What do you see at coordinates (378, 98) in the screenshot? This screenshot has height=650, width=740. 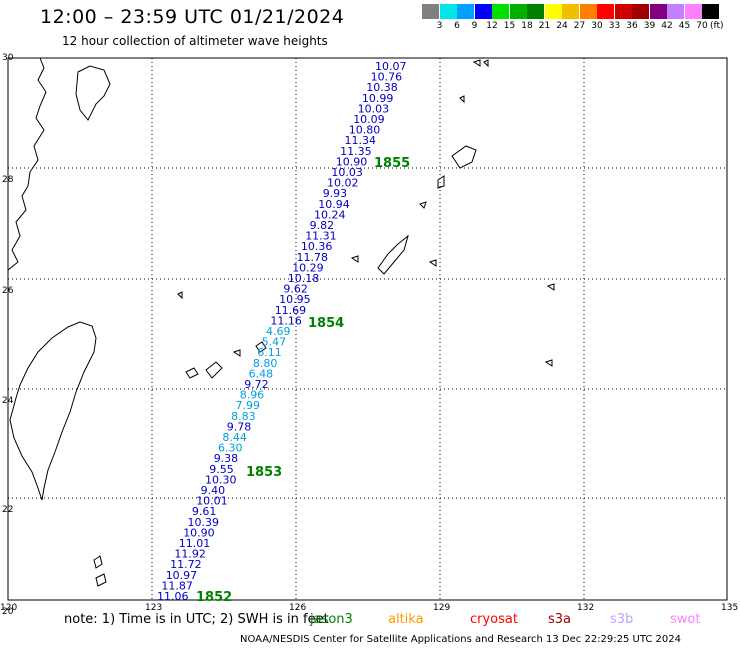 I see `wave-height-value: 10.99` at bounding box center [378, 98].